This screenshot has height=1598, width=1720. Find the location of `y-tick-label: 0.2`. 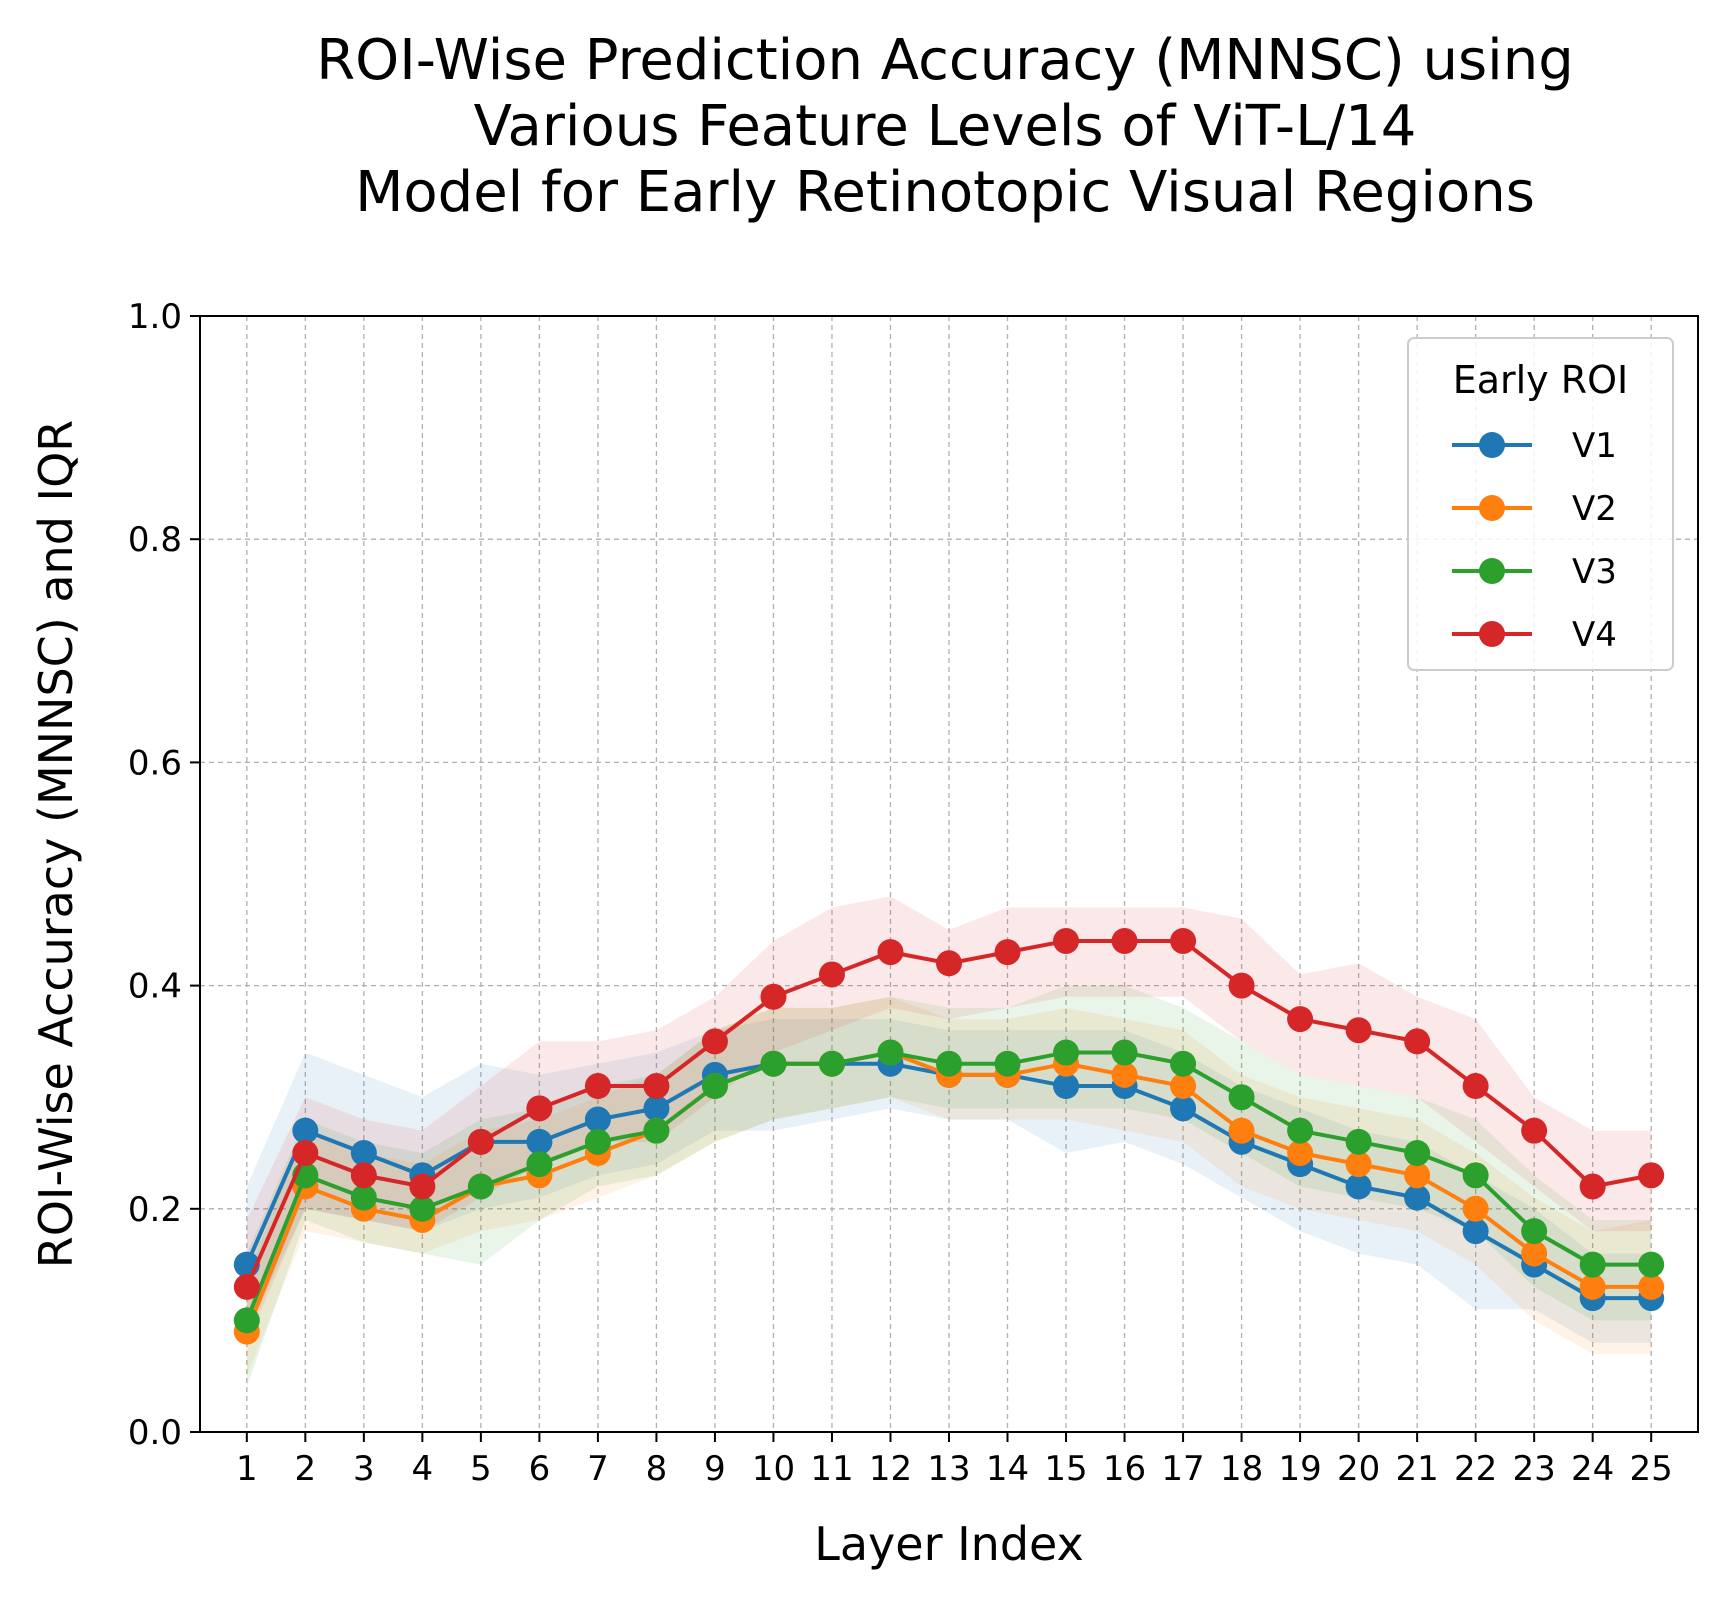

y-tick-label: 0.2 is located at coordinates (155, 1210).